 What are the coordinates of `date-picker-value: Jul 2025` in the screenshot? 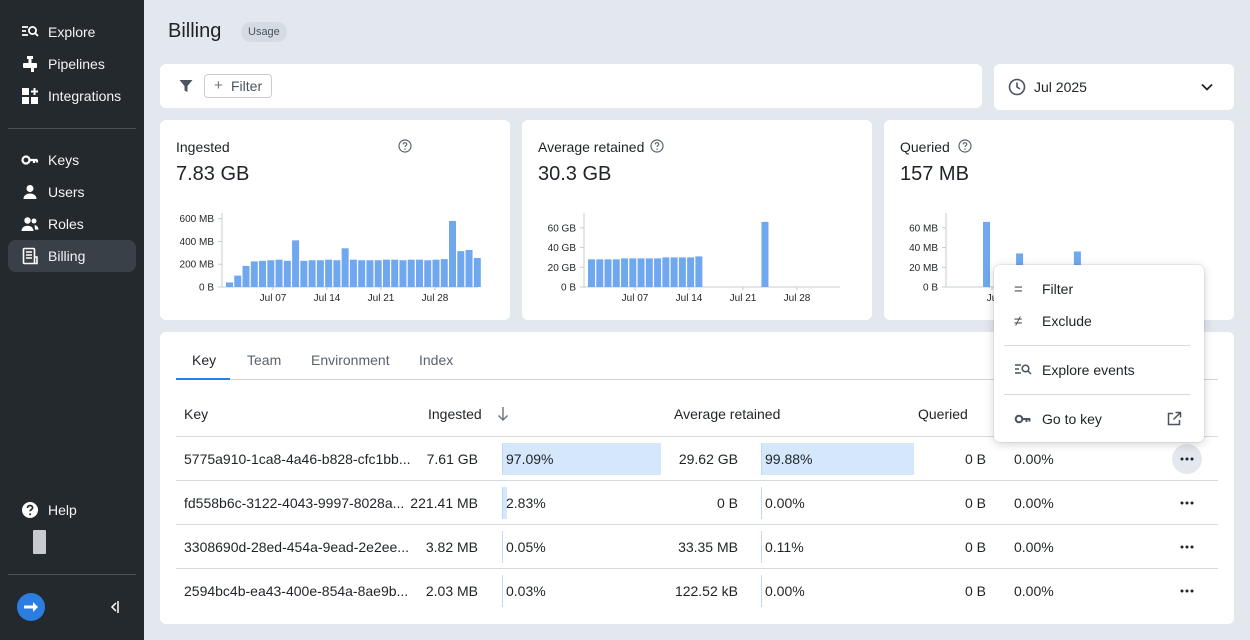 It's located at (1060, 87).